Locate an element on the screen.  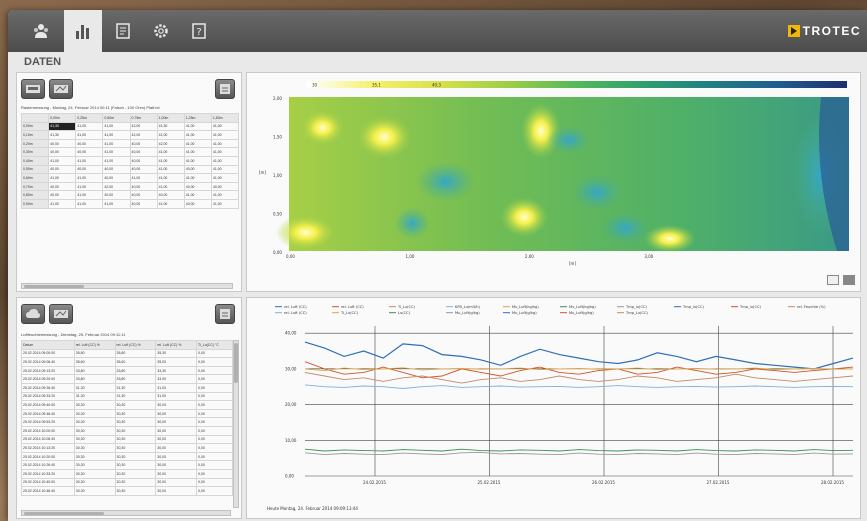
legend-entry: KFB_Lu(m3/h) is located at coordinates (468, 307).